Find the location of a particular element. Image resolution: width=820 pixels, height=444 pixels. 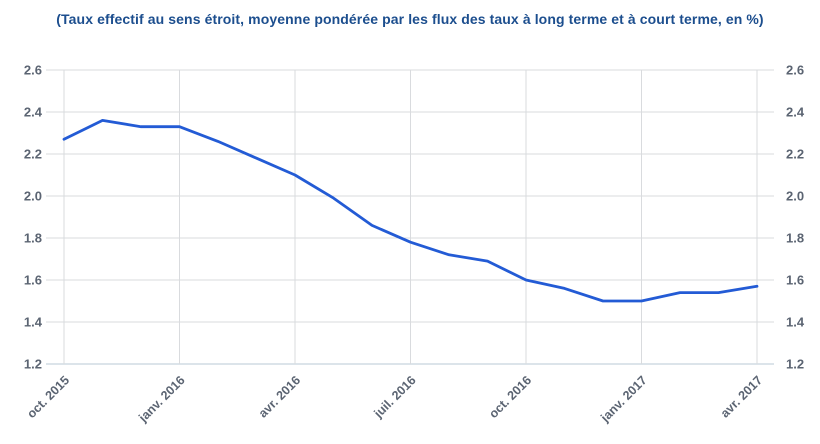

x-tick-label: oct. 2016 is located at coordinates (510, 397).